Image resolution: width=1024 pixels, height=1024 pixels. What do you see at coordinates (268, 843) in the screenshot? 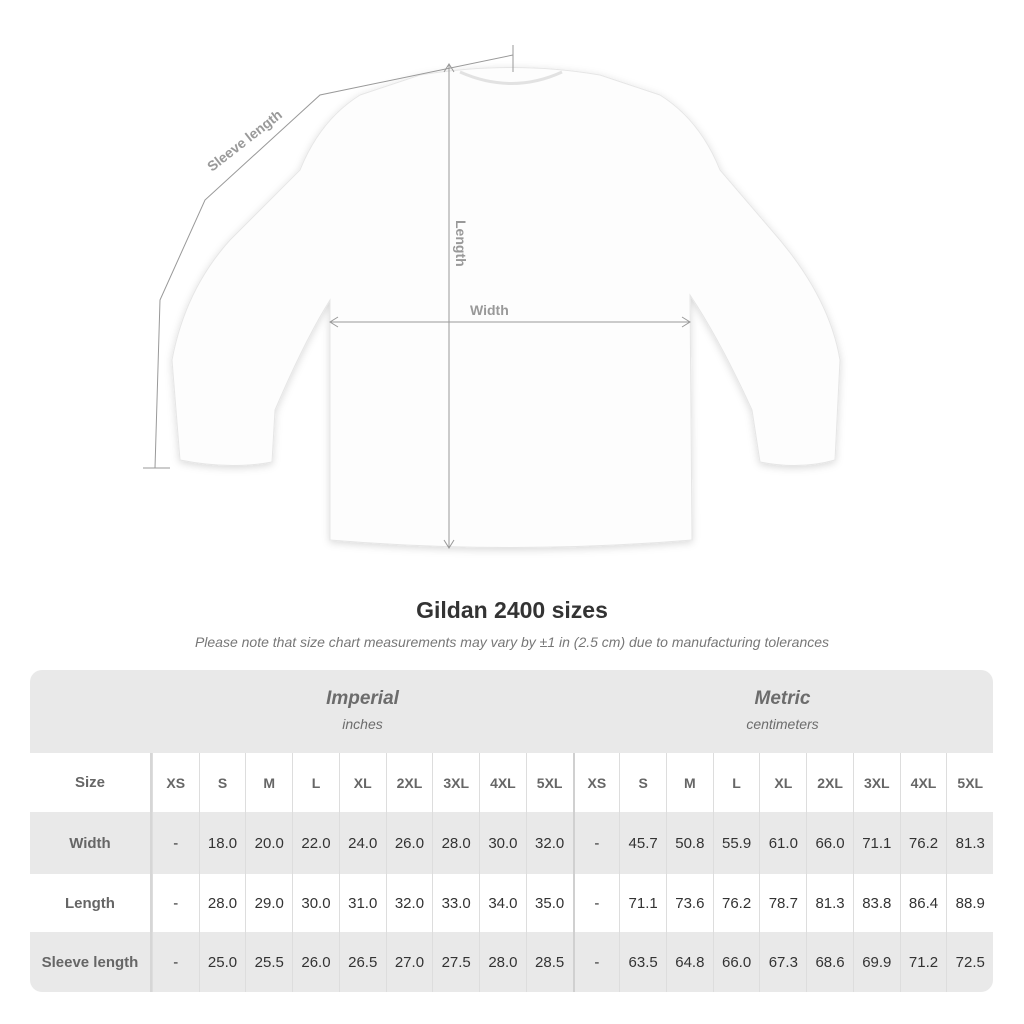
I see `imperial-cell: 20.0` at bounding box center [268, 843].